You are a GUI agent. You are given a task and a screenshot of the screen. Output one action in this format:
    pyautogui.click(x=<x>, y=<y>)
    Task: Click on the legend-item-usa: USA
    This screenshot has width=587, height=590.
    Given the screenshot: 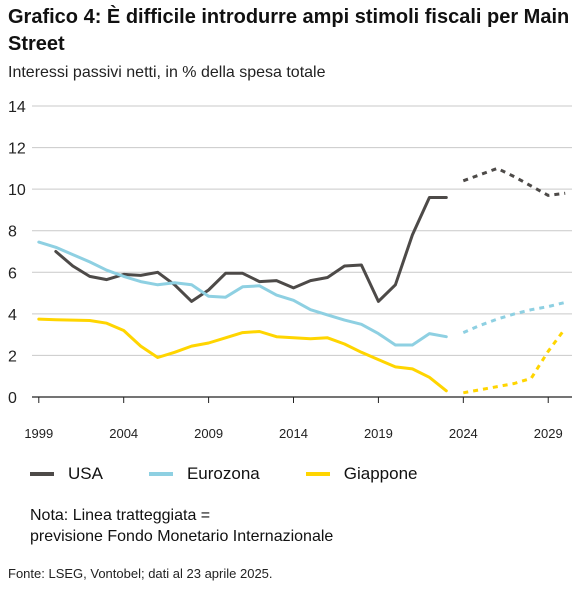 What is the action you would take?
    pyautogui.click(x=66, y=474)
    